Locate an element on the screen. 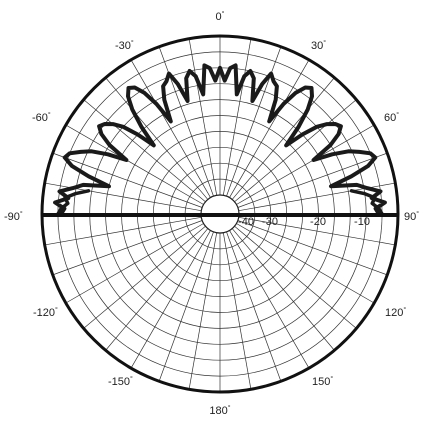  angle-tick-label: 180° is located at coordinates (219, 410).